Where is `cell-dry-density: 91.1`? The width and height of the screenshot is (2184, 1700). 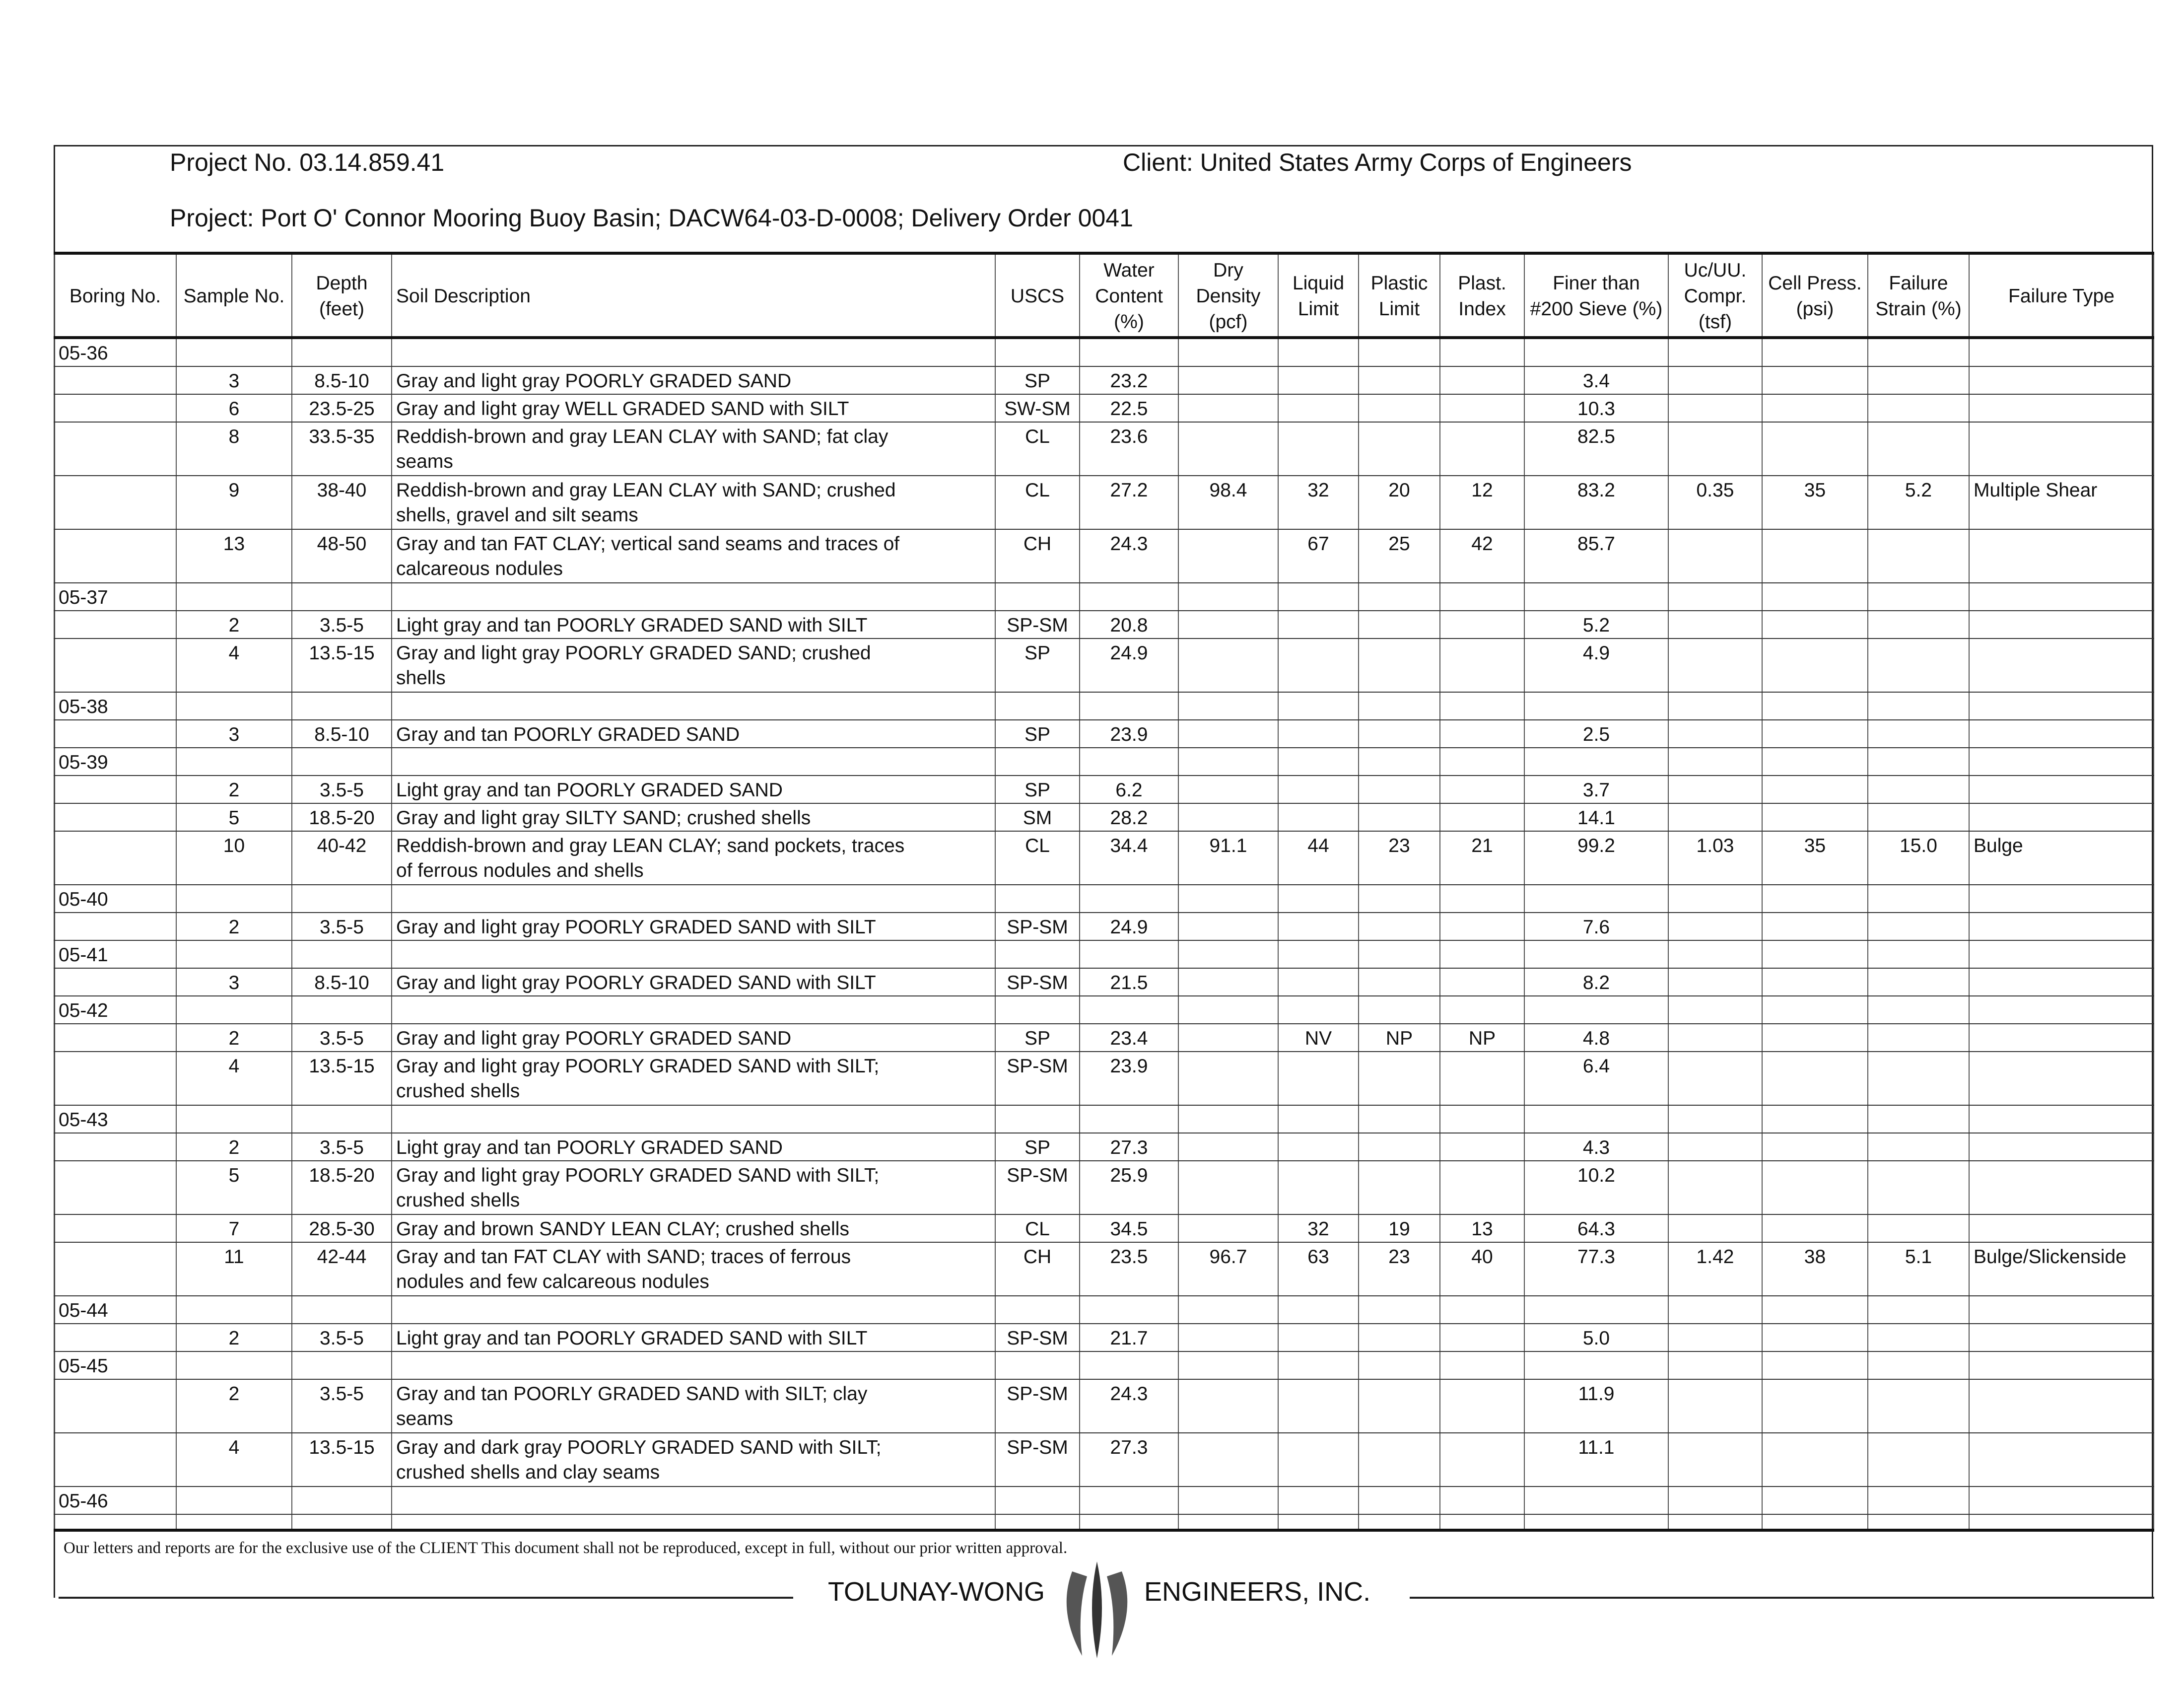 cell-dry-density: 91.1 is located at coordinates (1228, 858).